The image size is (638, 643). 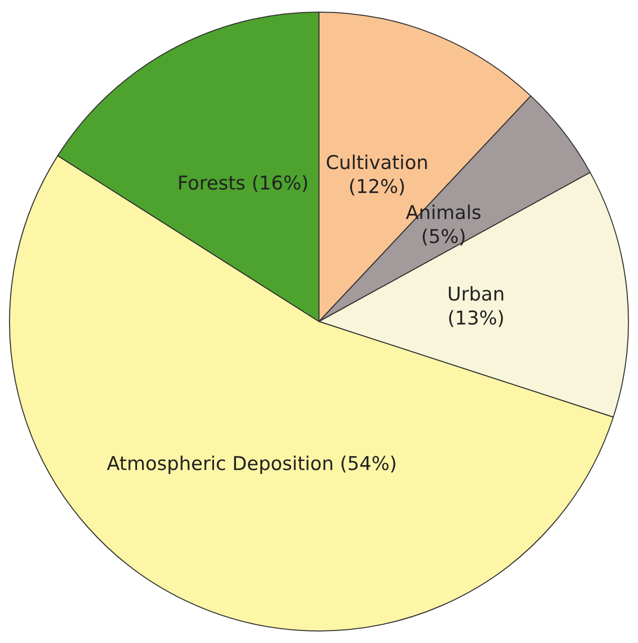 What do you see at coordinates (476, 319) in the screenshot?
I see `data-label: (13%)` at bounding box center [476, 319].